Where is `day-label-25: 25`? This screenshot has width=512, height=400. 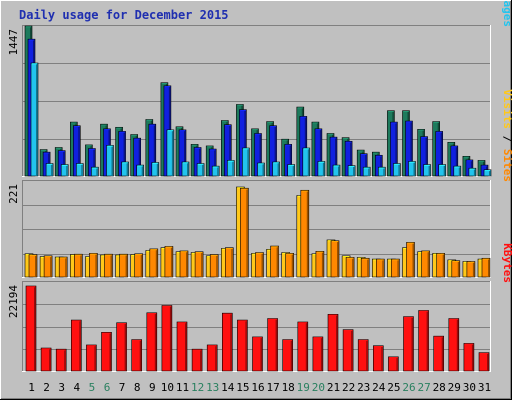
day-label-25: 25 is located at coordinates (393, 387).